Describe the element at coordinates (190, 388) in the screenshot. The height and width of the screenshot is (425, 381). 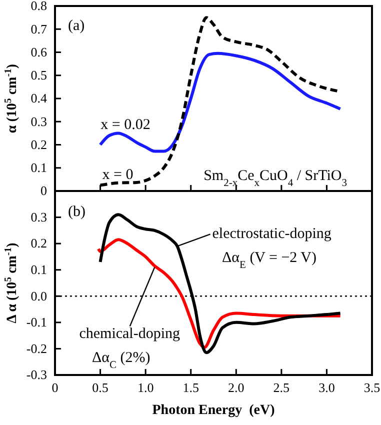
I see `x-tick-label: 1.5` at that location.